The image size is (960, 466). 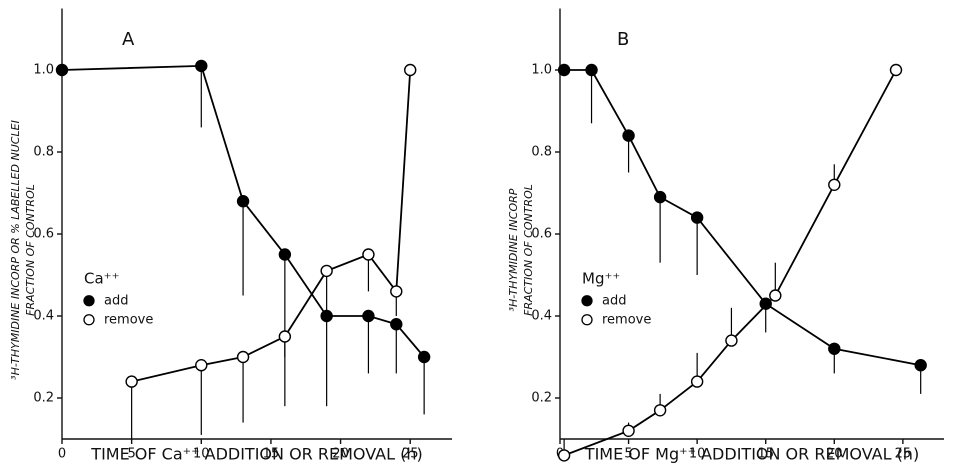 I want to click on x-axis-label: TIME OF Ca⁺⁺ ADDITION OR REMOVAL (h), so click(x=256, y=454).